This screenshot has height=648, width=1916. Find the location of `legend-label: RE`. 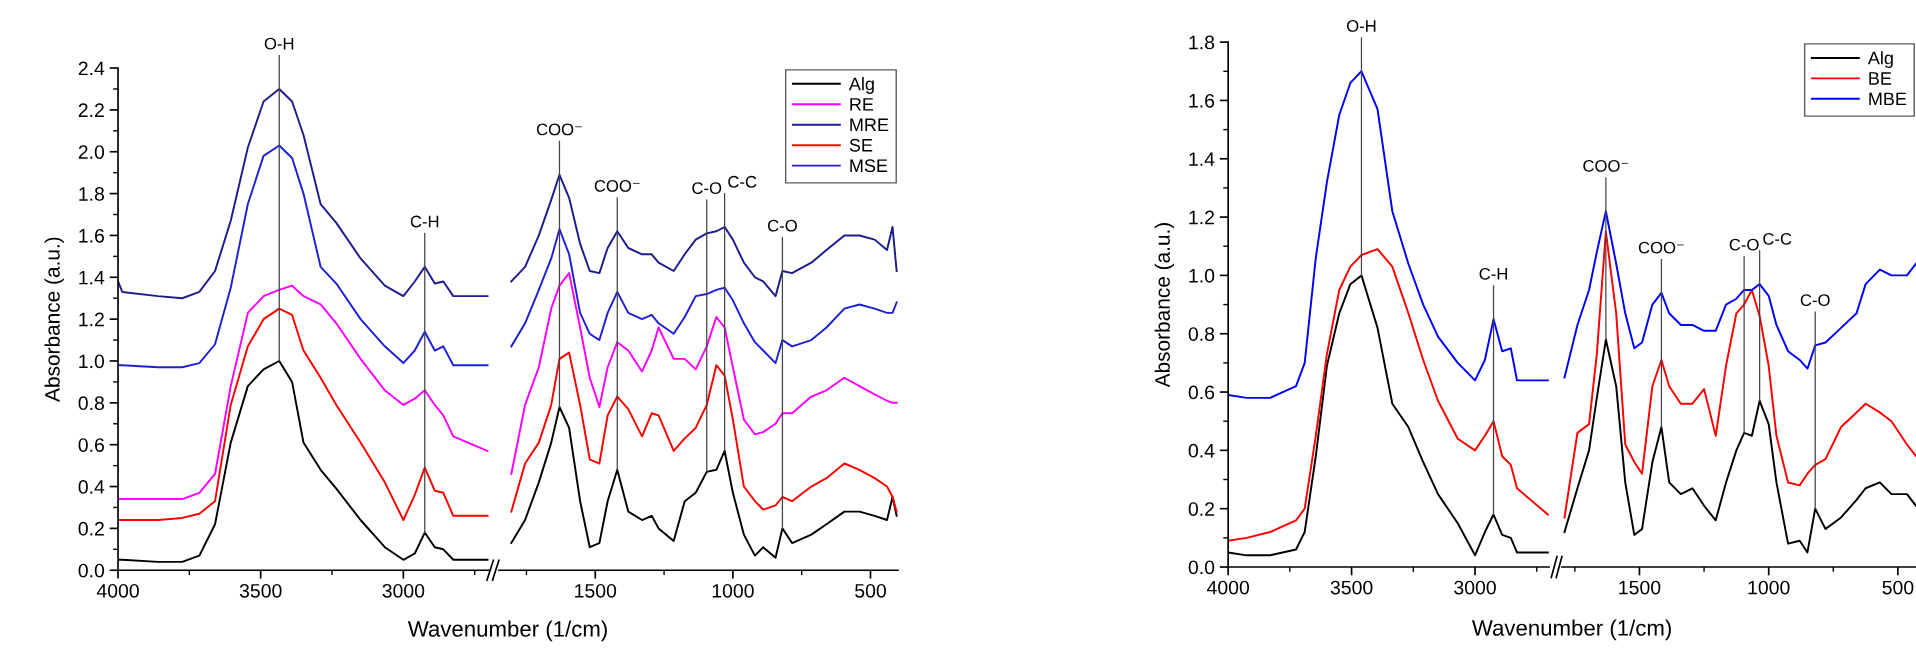

legend-label: RE is located at coordinates (862, 104).